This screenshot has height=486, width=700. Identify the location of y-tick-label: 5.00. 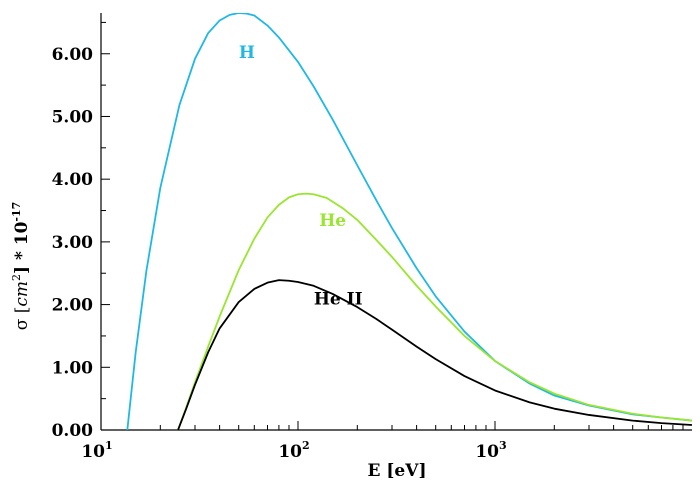
(73, 117).